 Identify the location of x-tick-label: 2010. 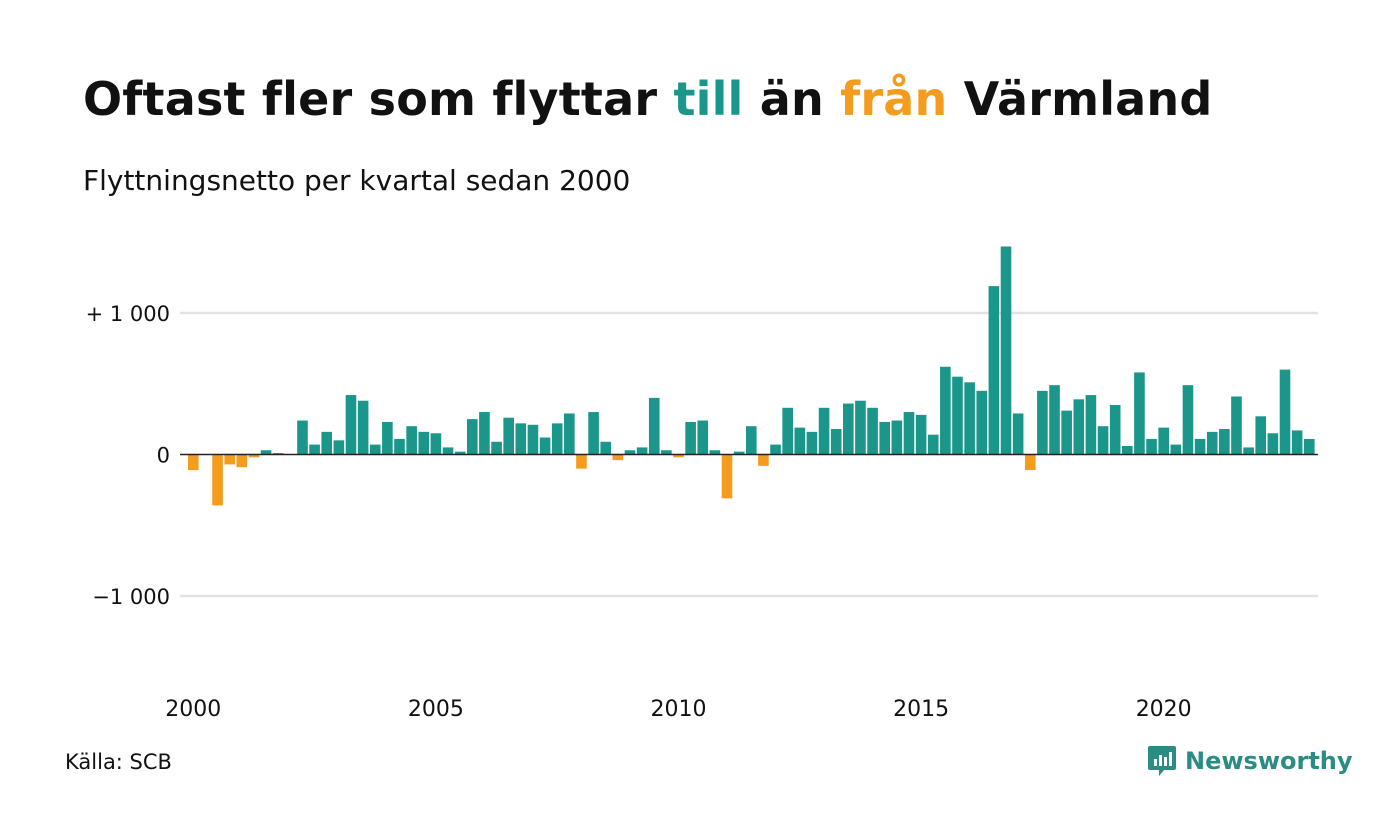
(679, 709).